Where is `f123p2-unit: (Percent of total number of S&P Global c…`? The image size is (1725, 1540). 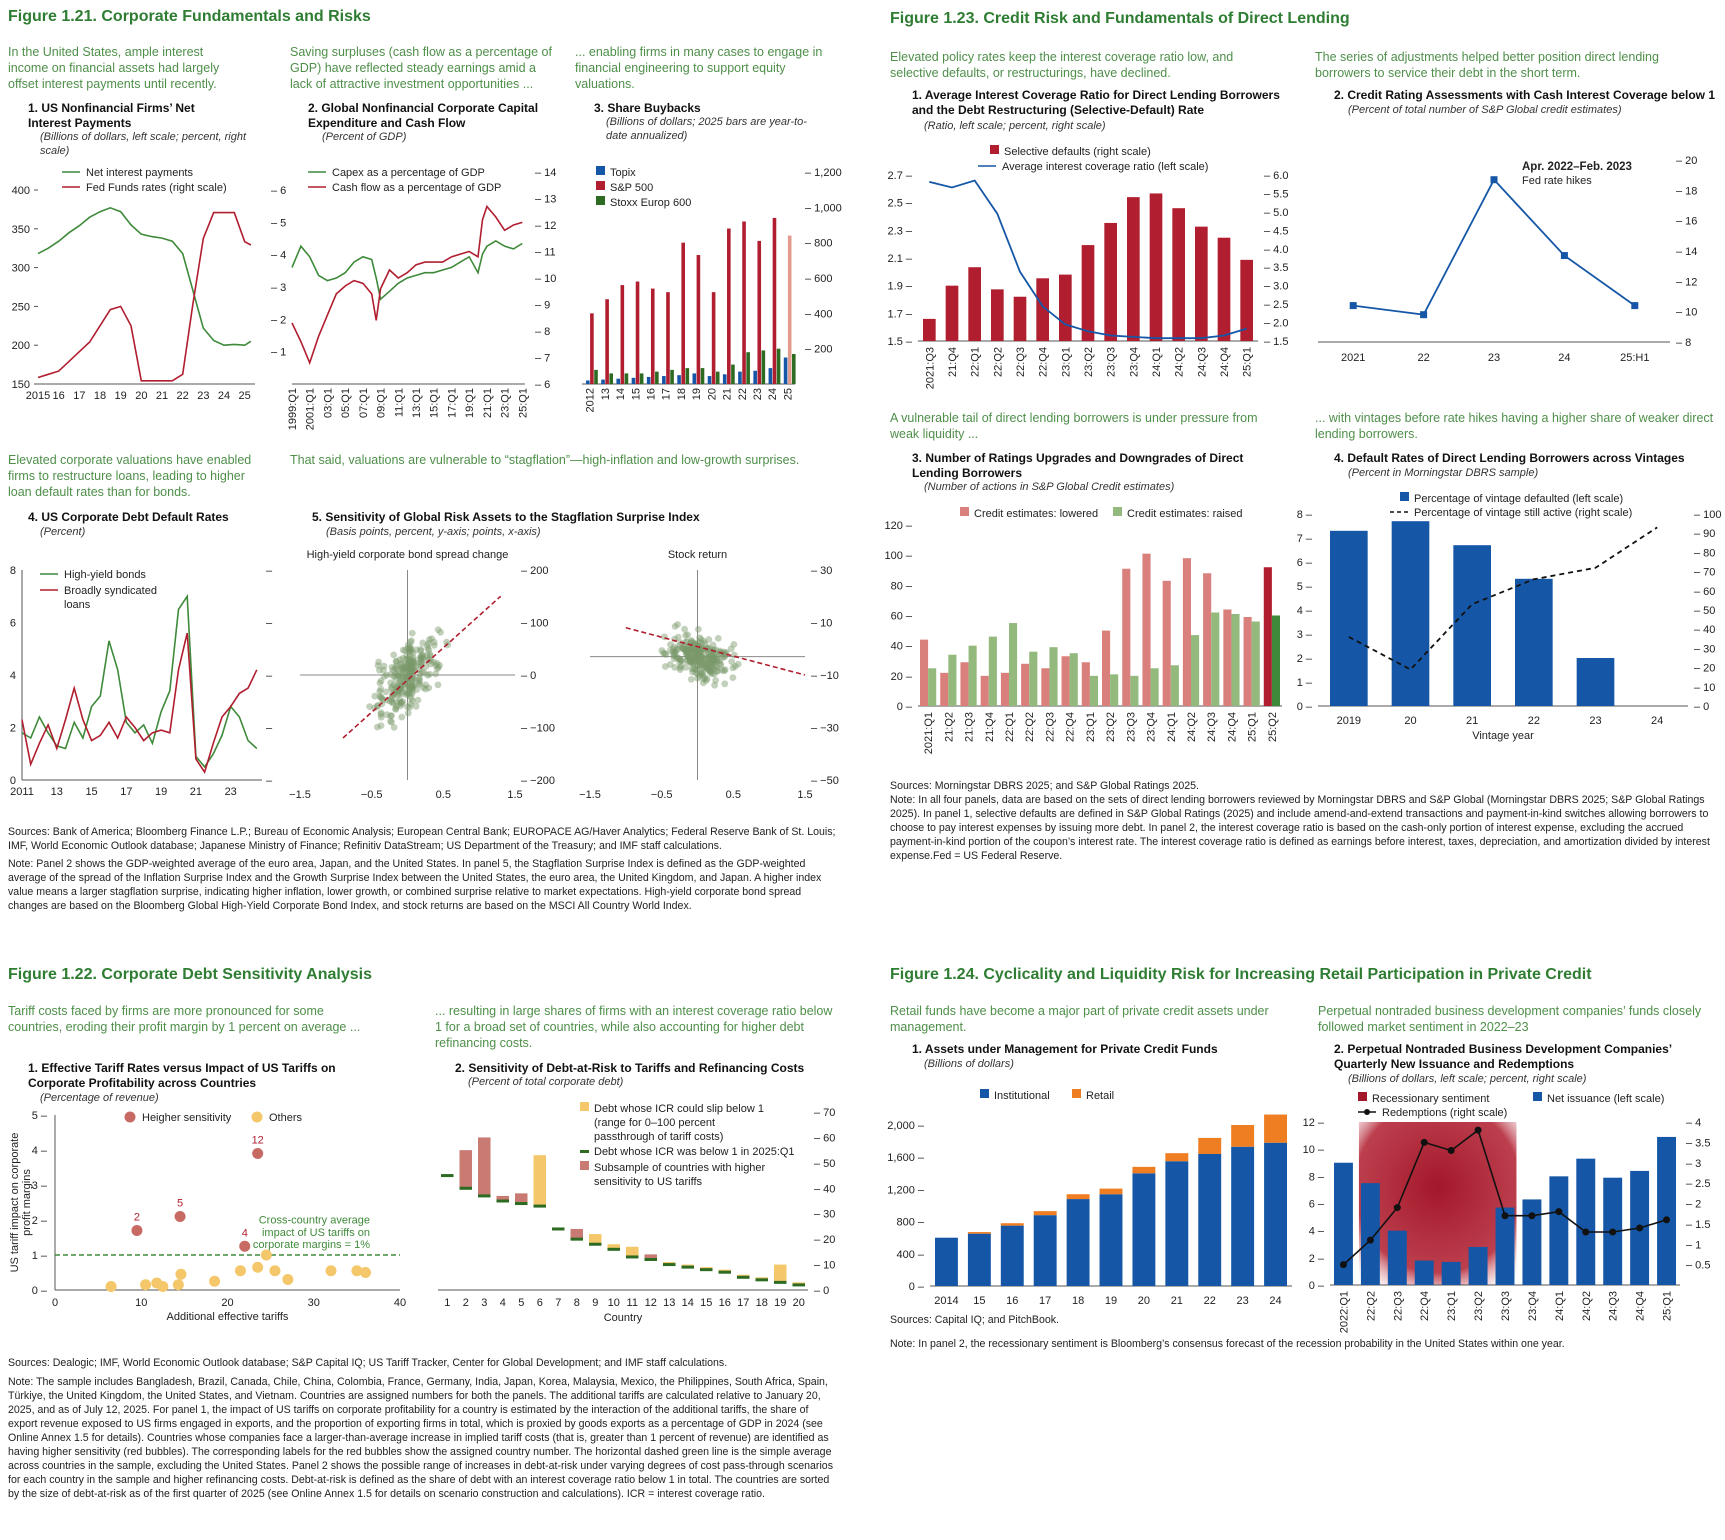
f123p2-unit: (Percent of total number of S&P Global c… is located at coordinates (1485, 110).